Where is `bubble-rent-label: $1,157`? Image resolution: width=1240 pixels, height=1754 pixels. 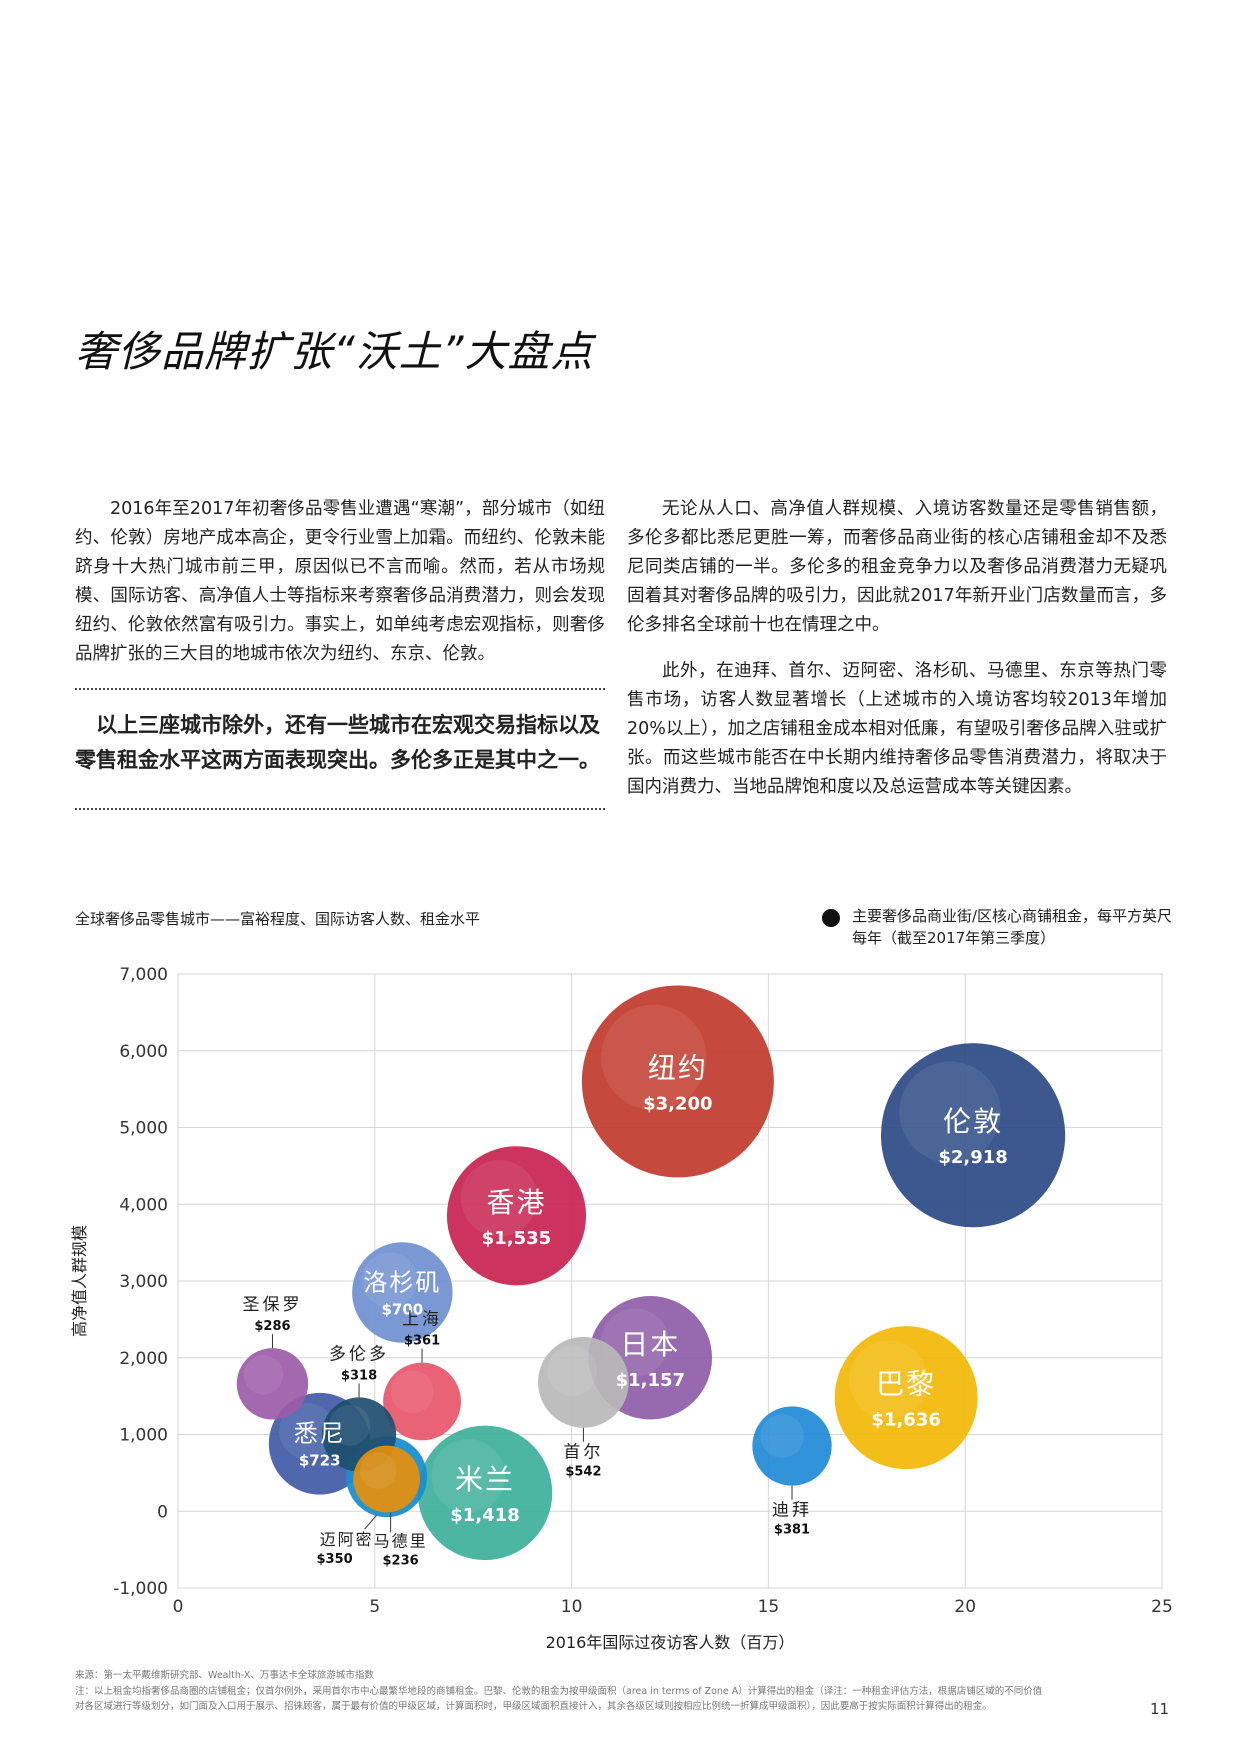
bubble-rent-label: $1,157 is located at coordinates (650, 1380).